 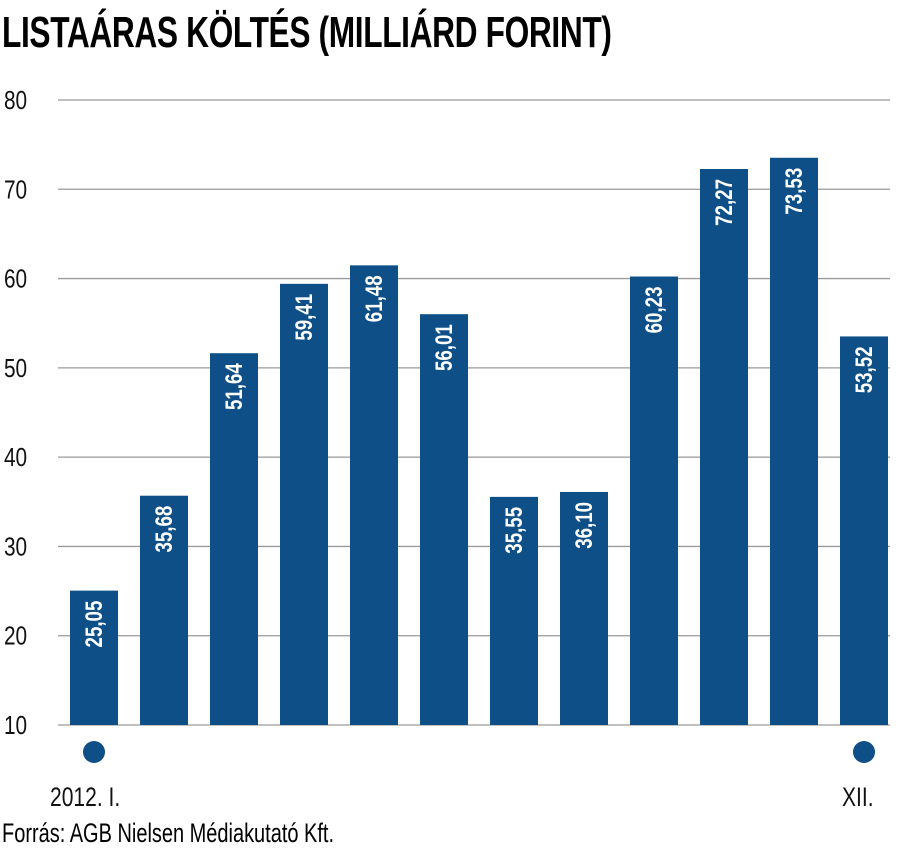 I want to click on y-tick-label: 30, so click(x=15, y=546).